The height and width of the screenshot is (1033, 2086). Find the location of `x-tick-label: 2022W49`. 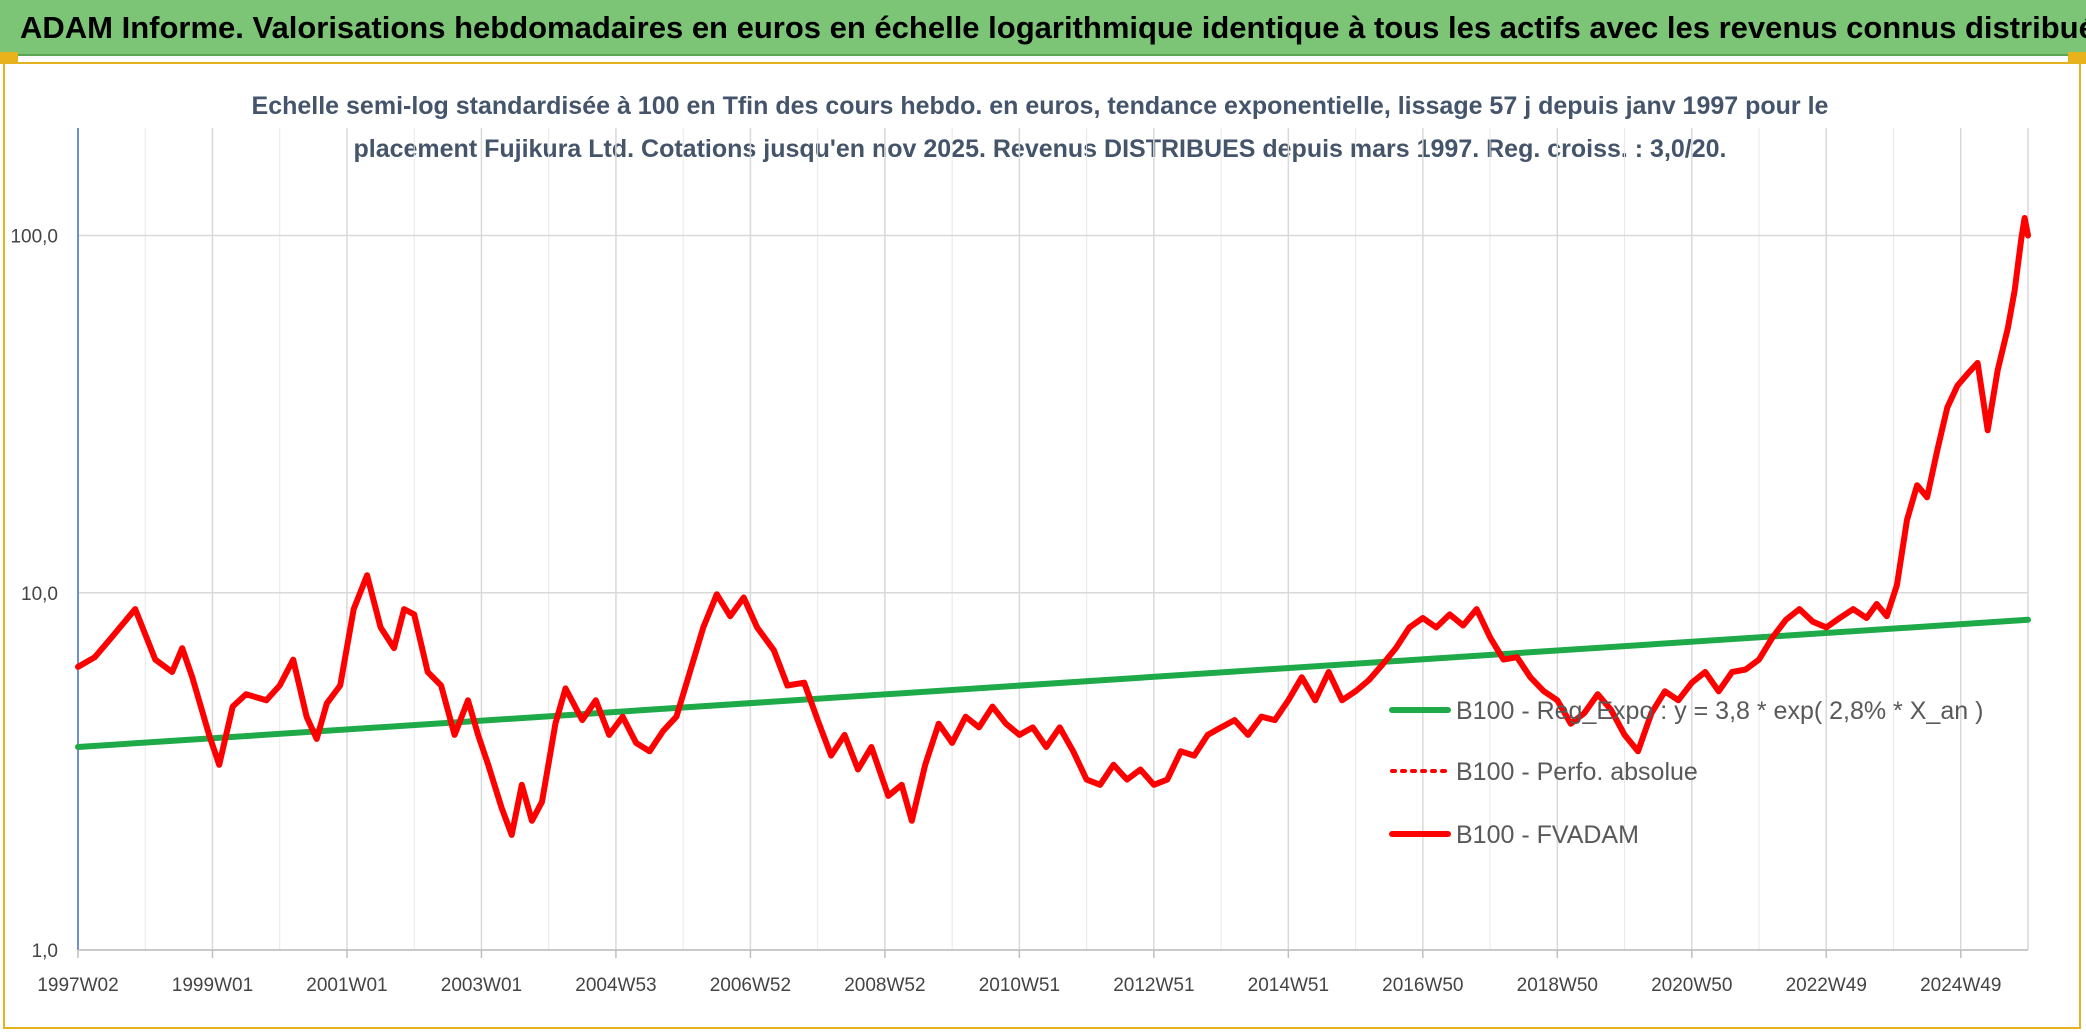

x-tick-label: 2022W49 is located at coordinates (1826, 985).